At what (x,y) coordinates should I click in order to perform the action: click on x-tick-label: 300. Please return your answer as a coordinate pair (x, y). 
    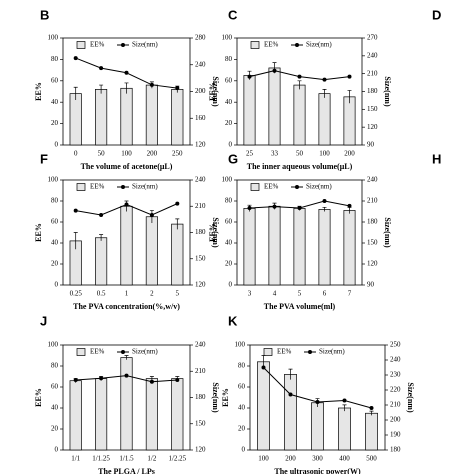
    Looking at the image, I should click on (317, 459).